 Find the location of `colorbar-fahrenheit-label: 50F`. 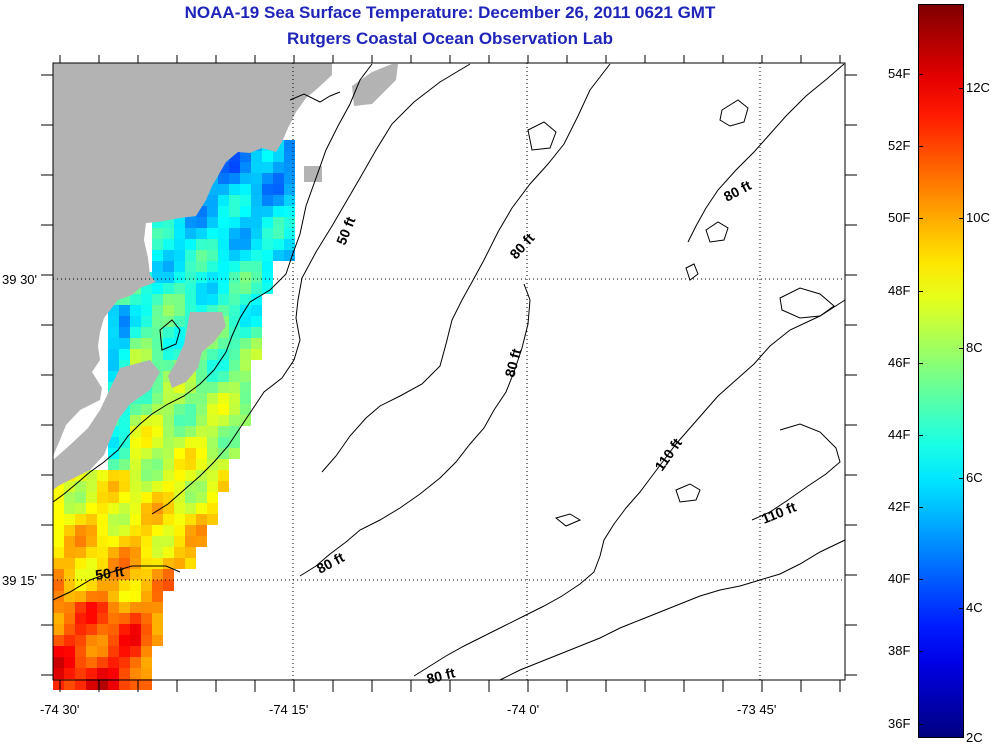

colorbar-fahrenheit-label: 50F is located at coordinates (899, 218).